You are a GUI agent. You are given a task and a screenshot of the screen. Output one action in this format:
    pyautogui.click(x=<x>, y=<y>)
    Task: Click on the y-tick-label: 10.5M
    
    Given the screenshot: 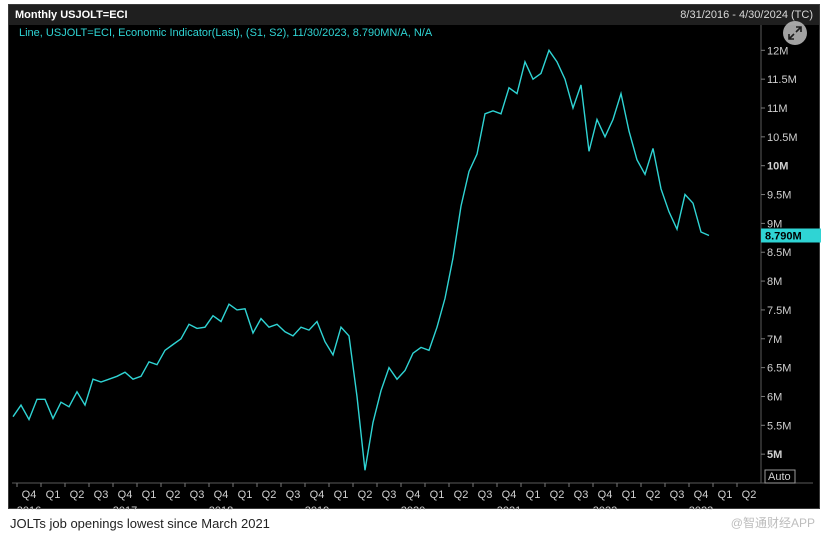 What is the action you would take?
    pyautogui.click(x=782, y=138)
    